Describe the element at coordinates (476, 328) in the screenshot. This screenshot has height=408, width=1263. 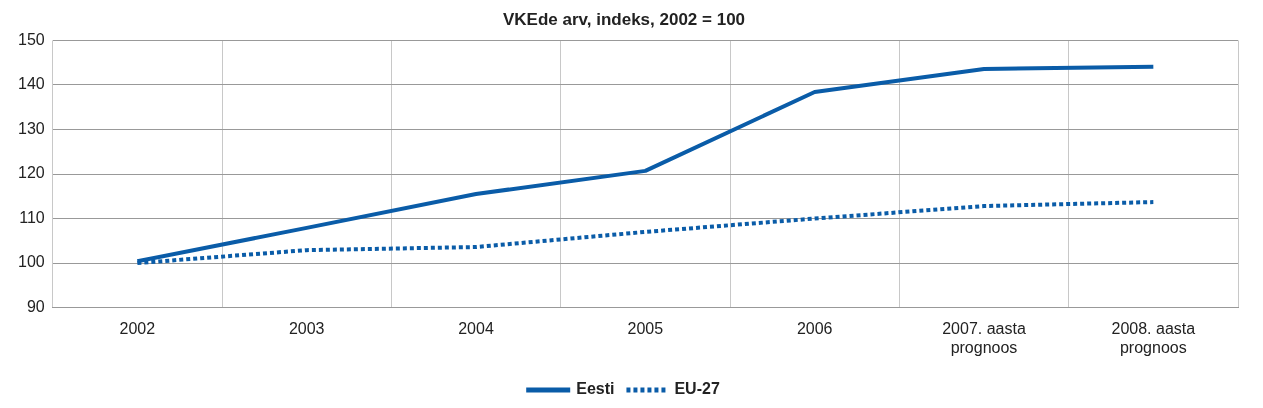
I see `x-tick-label: 2004` at that location.